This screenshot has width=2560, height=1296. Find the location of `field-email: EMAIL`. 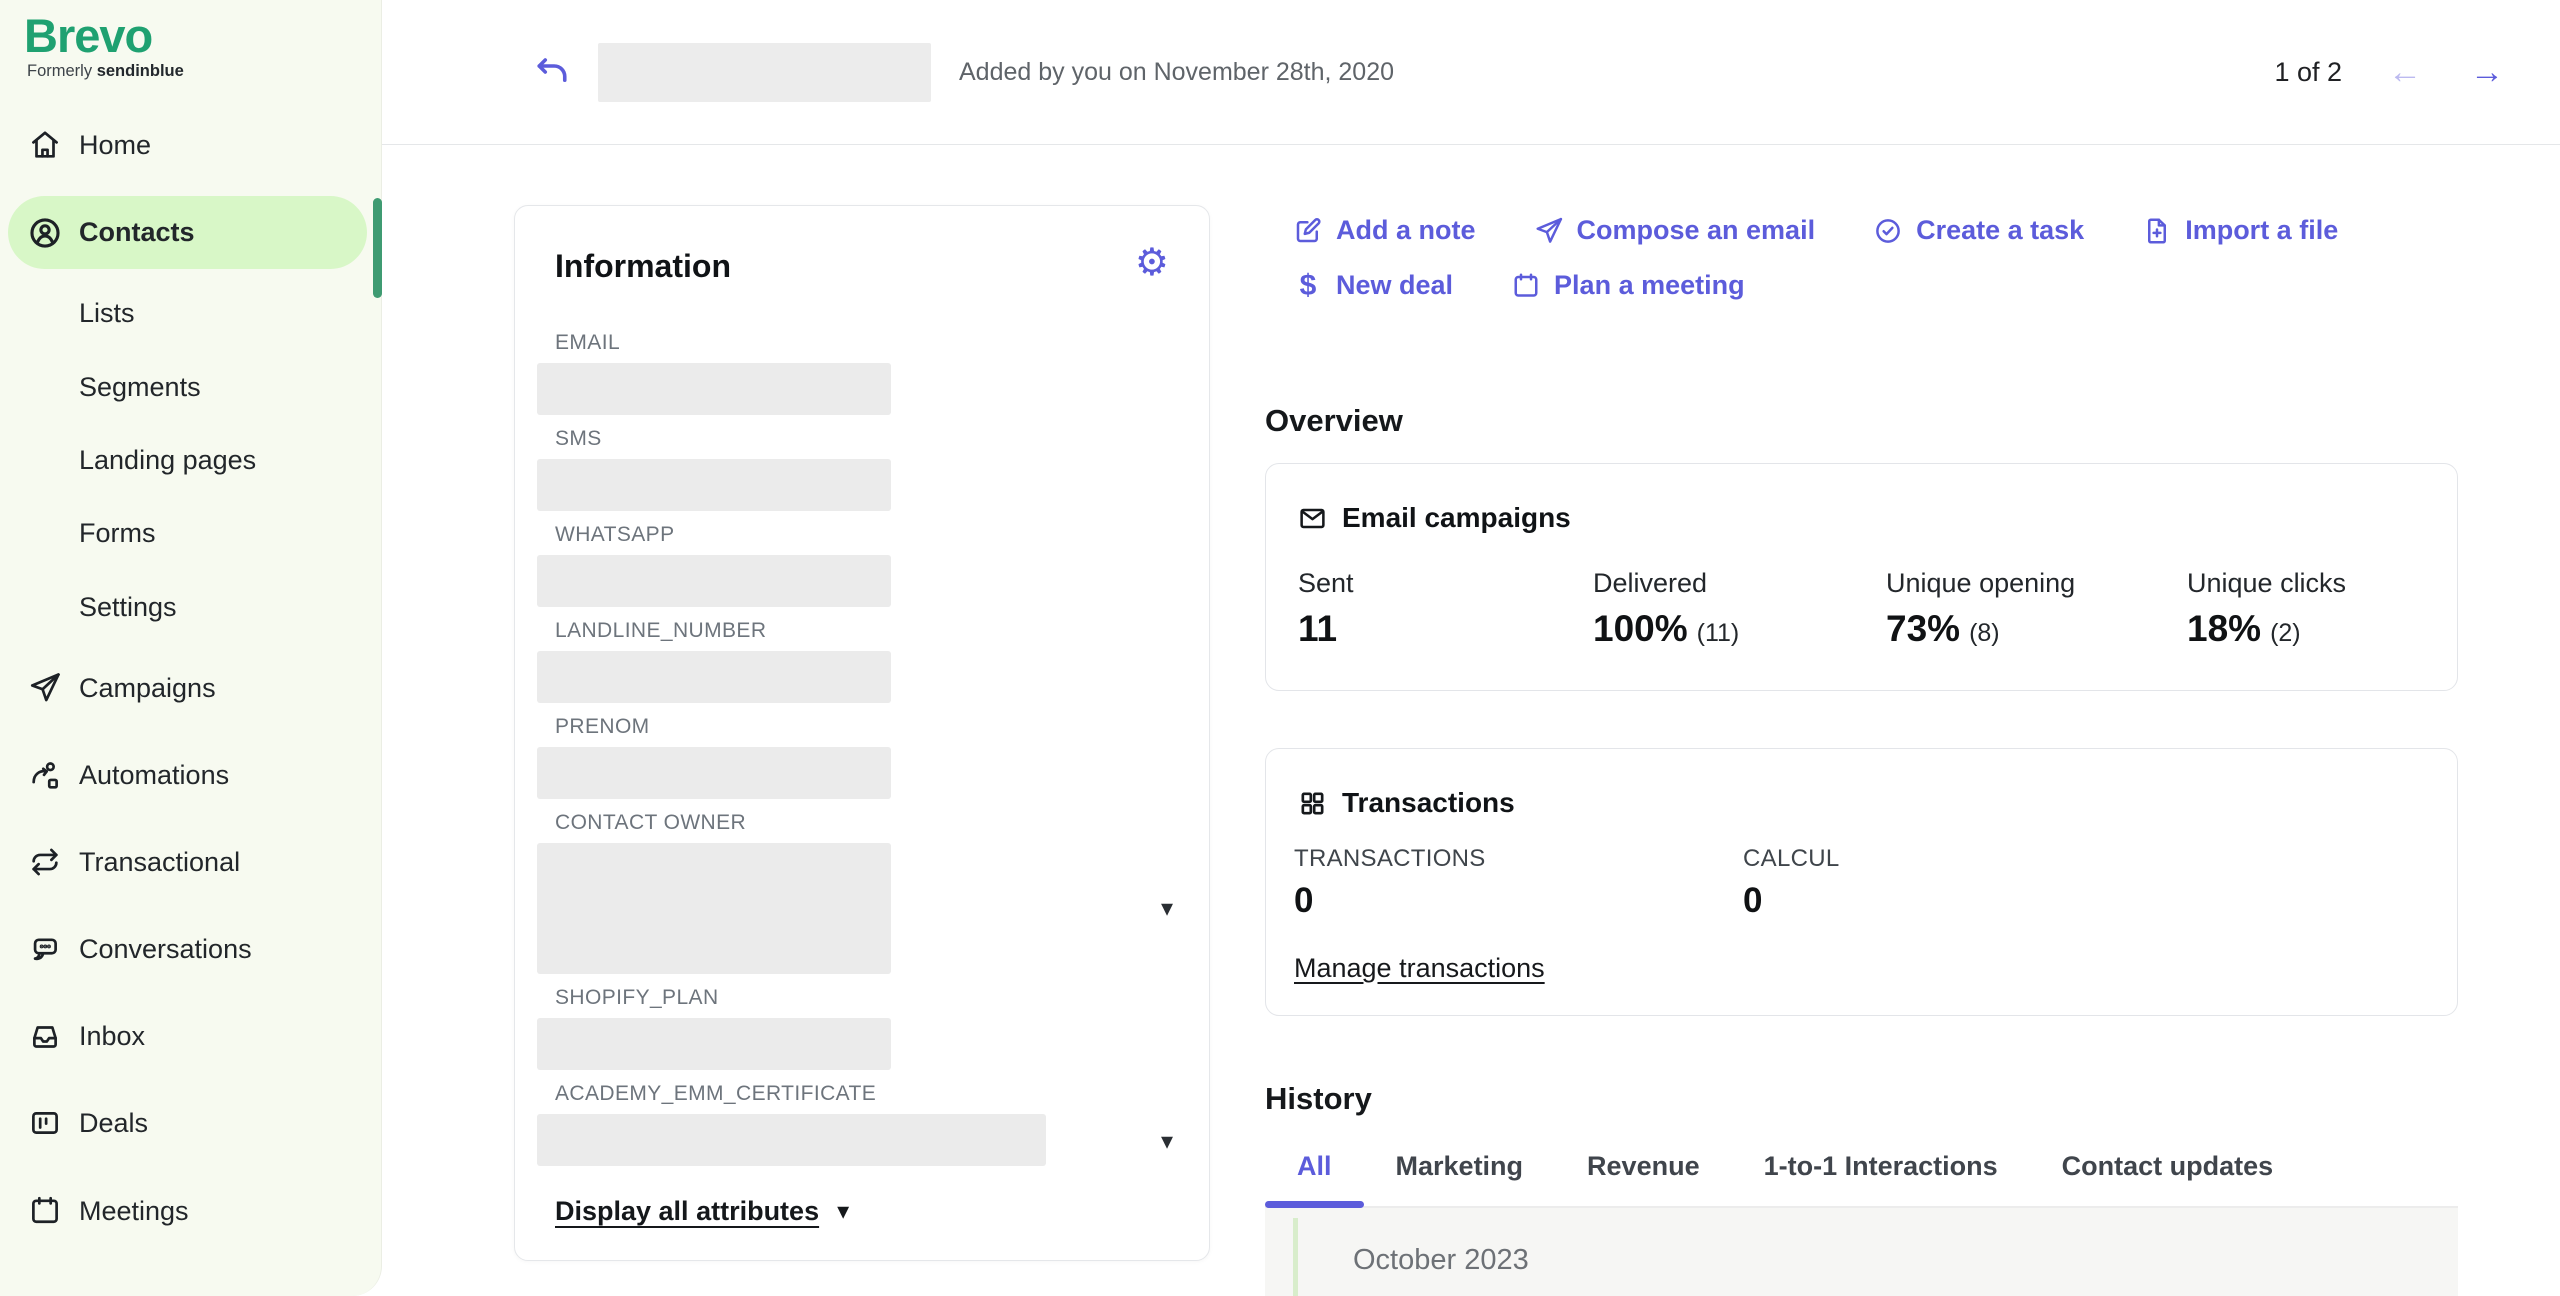

field-email: EMAIL is located at coordinates (862, 373).